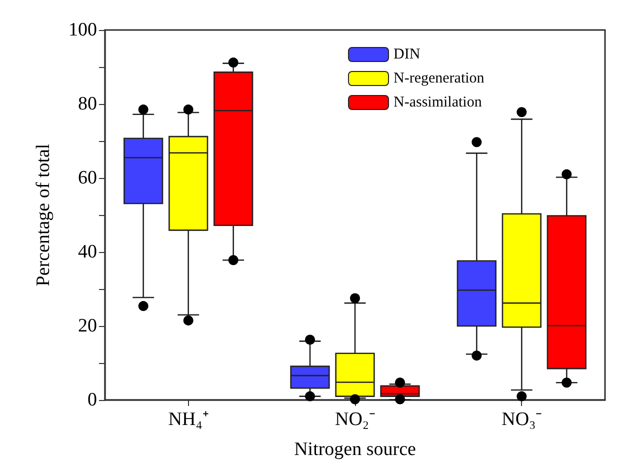 This screenshot has width=635, height=475. What do you see at coordinates (355, 449) in the screenshot?
I see `x-axis-title: Nitrogen source` at bounding box center [355, 449].